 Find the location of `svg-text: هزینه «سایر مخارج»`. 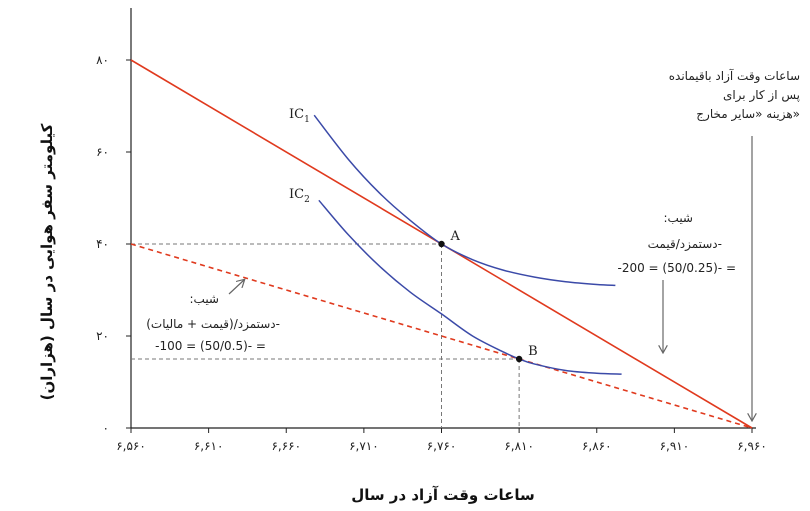

svg-text: هزینه «سایر مخارج» is located at coordinates (748, 114).